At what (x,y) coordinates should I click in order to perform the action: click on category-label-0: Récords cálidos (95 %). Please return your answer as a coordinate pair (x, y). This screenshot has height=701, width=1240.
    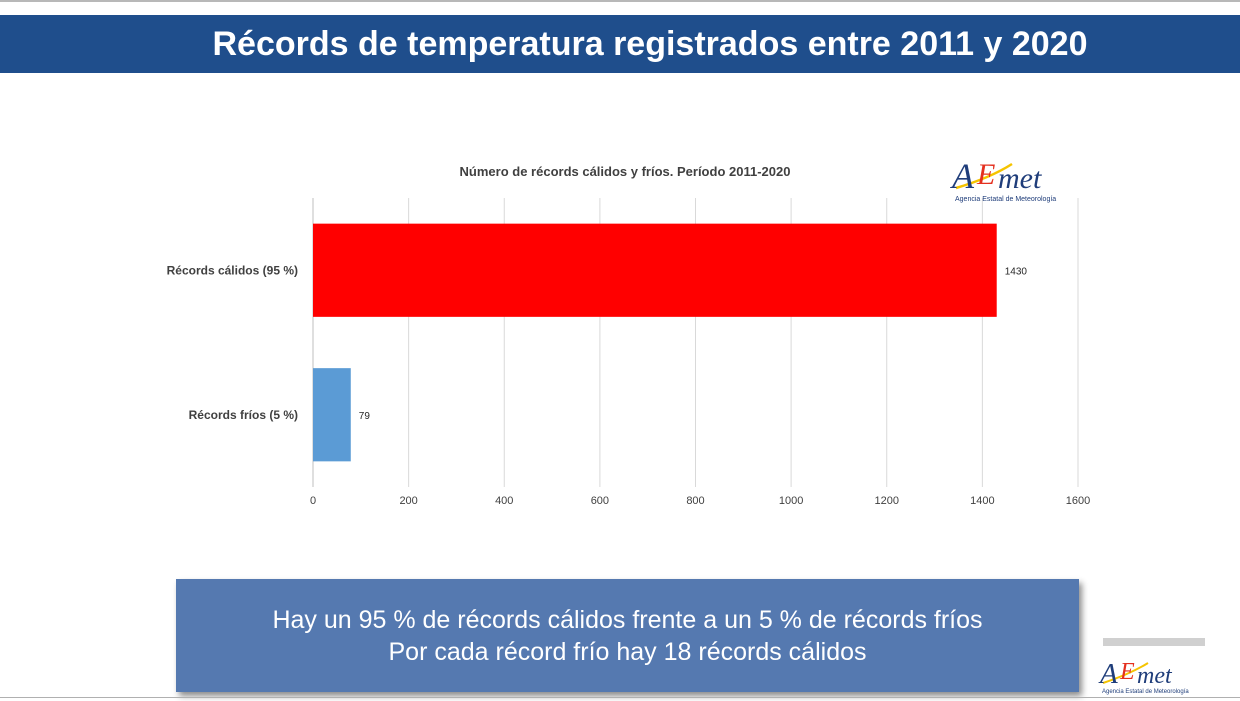
    Looking at the image, I should click on (232, 270).